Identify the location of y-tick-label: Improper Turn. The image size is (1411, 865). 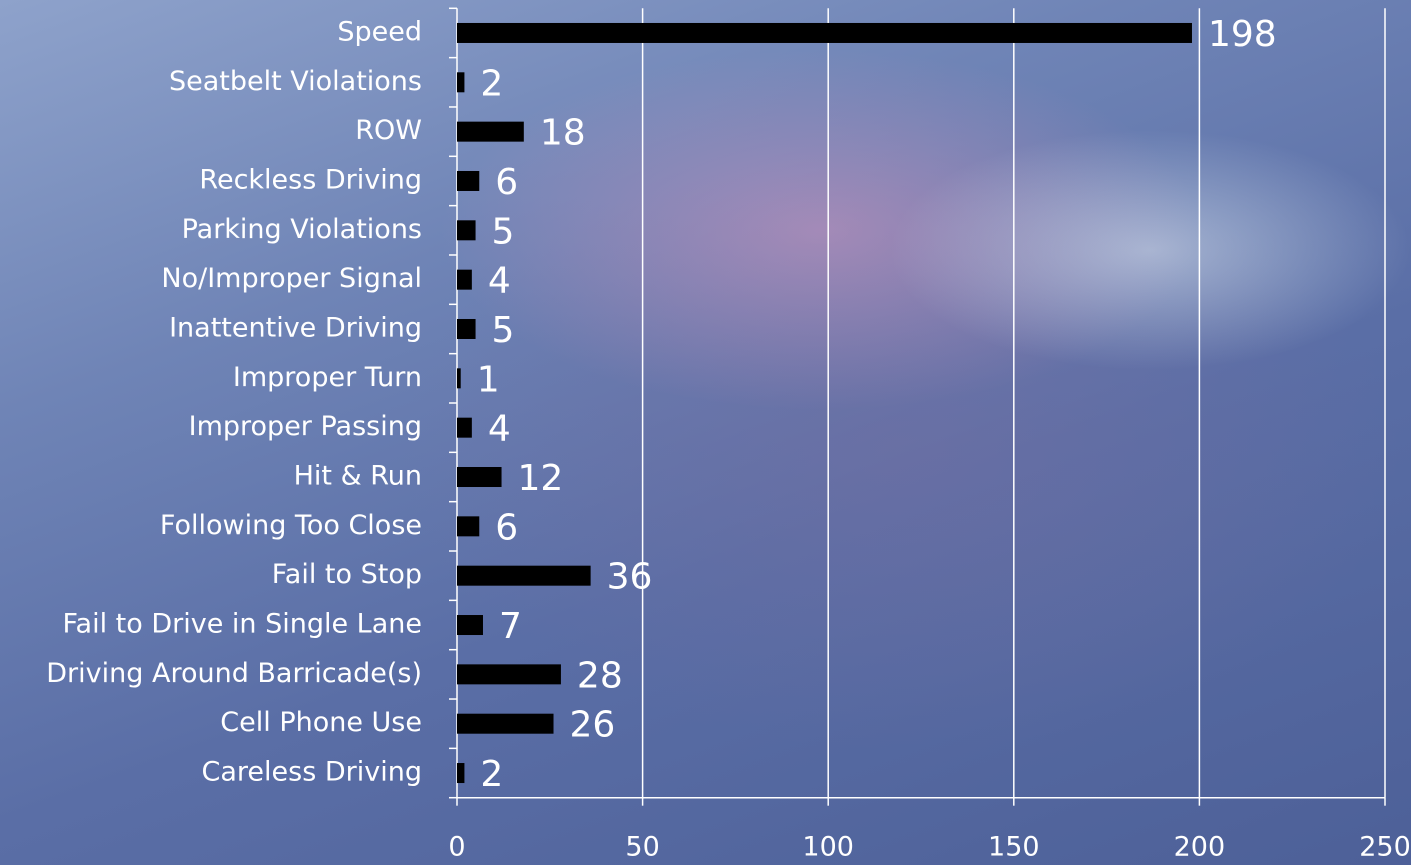
(327, 377).